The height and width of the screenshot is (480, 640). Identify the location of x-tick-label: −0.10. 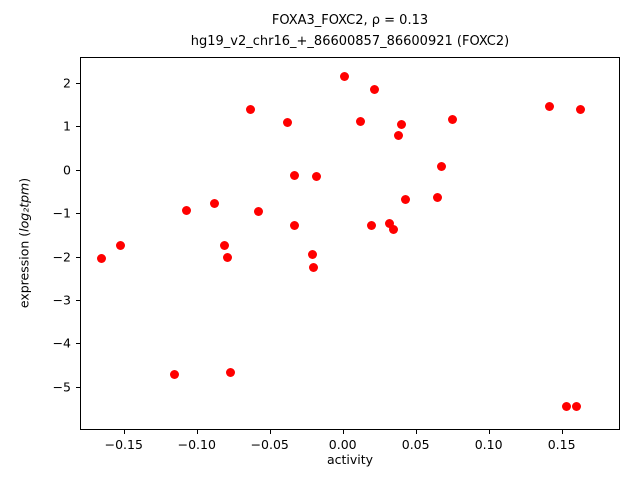
(196, 444).